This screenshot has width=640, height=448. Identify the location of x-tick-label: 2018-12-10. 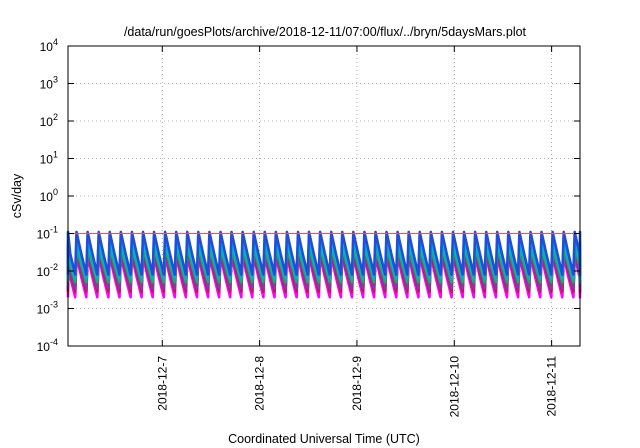
(454, 387).